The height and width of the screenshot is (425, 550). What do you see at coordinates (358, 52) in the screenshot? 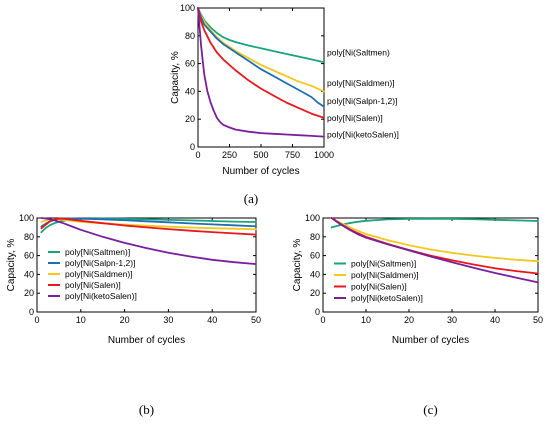
I see `series-label-1: poly[Ni(Saltmen)` at bounding box center [358, 52].